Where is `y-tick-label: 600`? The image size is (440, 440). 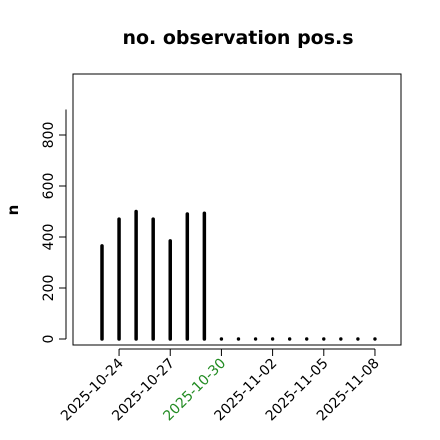 y-tick-label: 600 is located at coordinates (49, 186).